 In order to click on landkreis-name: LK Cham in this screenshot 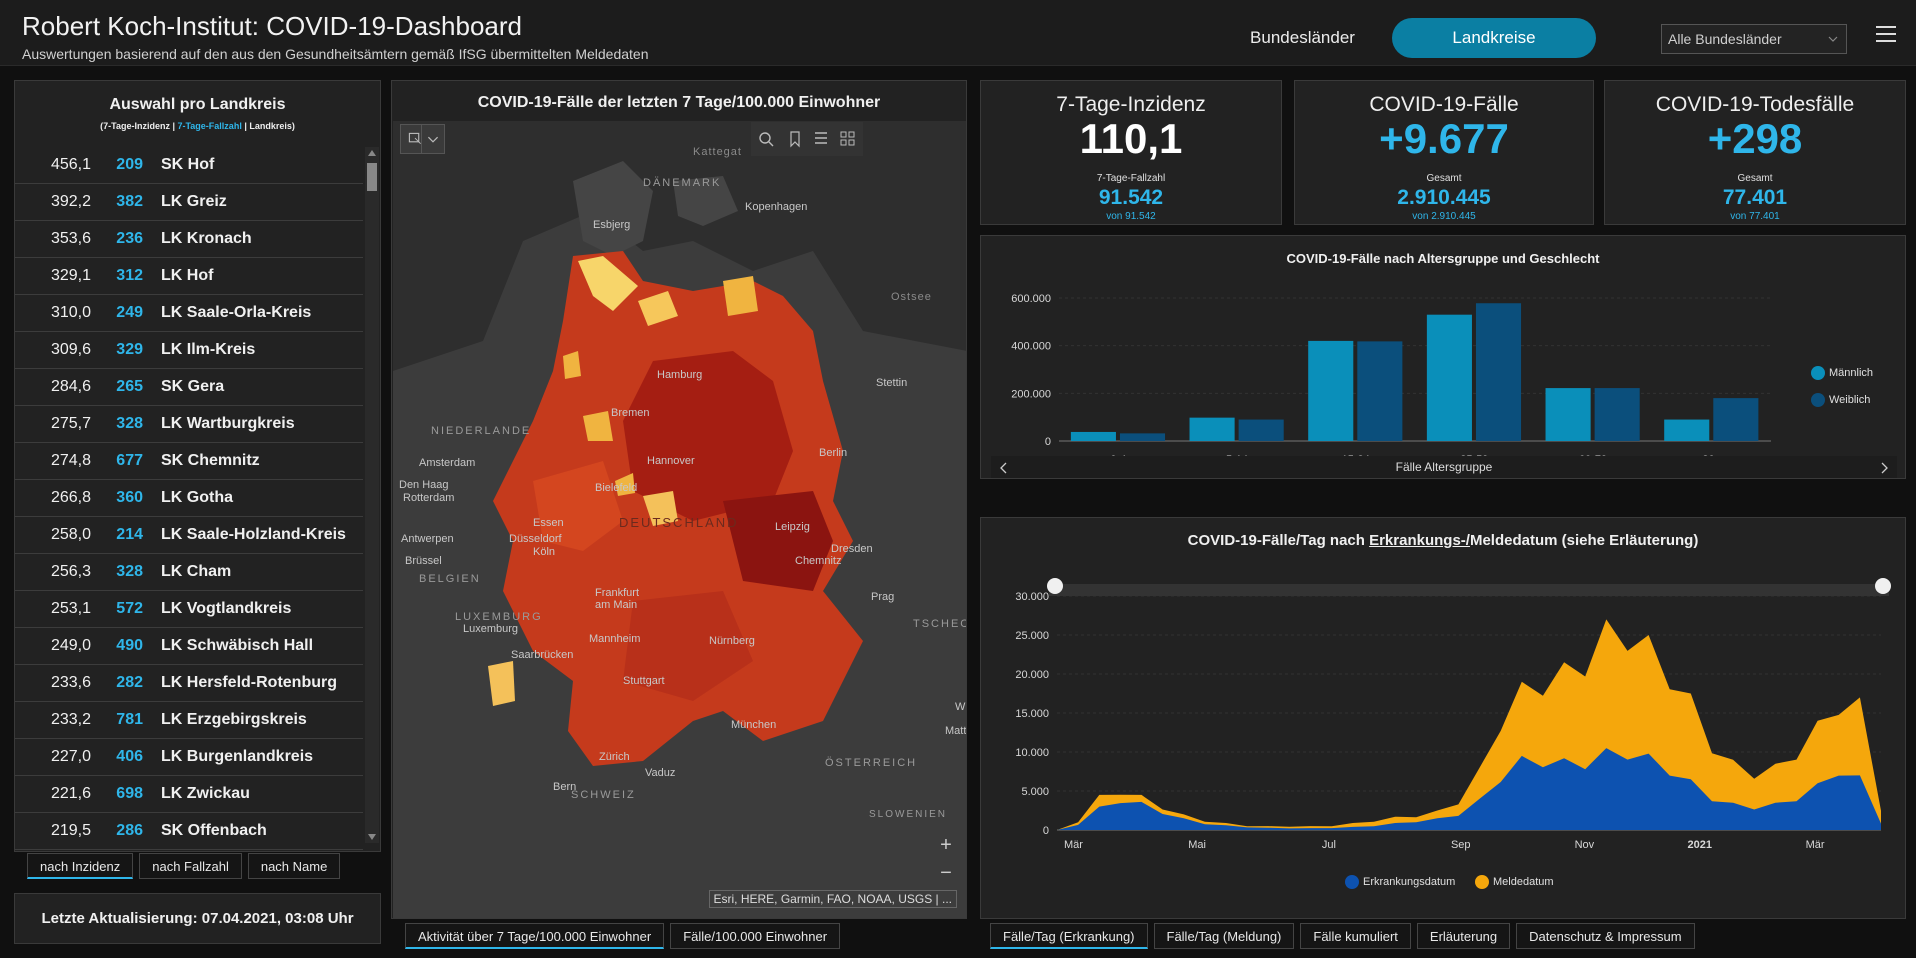, I will do `click(196, 571)`.